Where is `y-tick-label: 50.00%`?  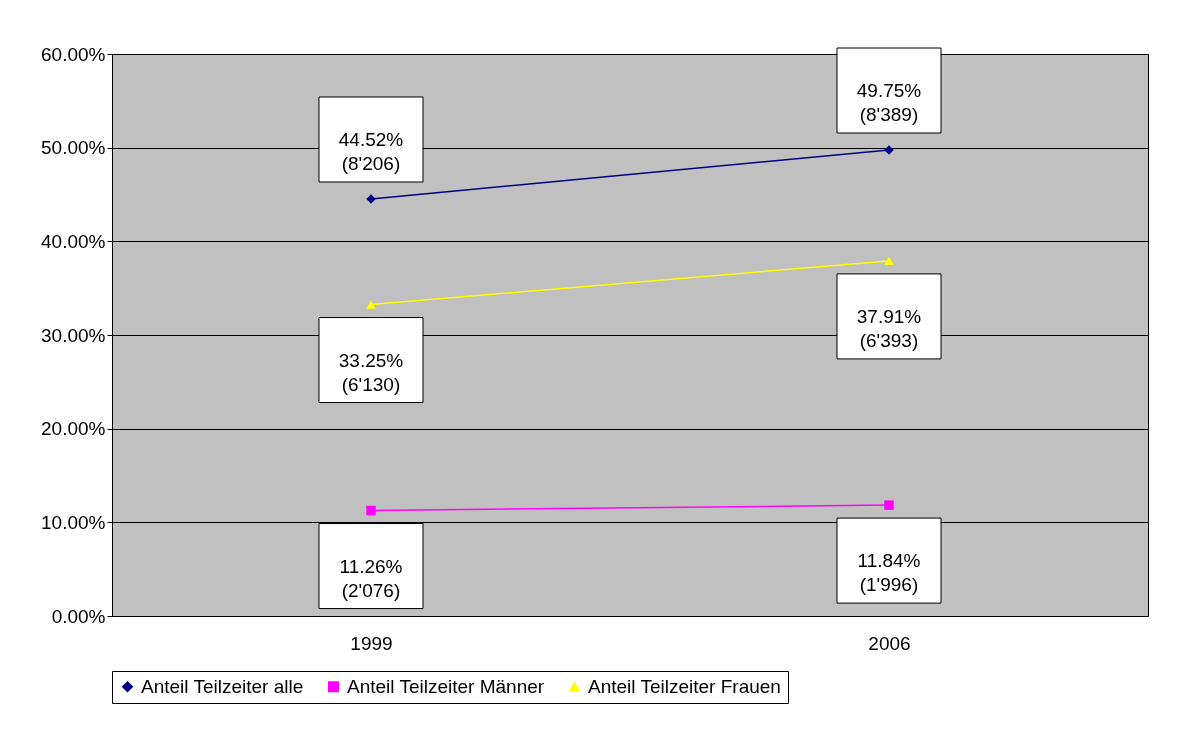 y-tick-label: 50.00% is located at coordinates (73, 148).